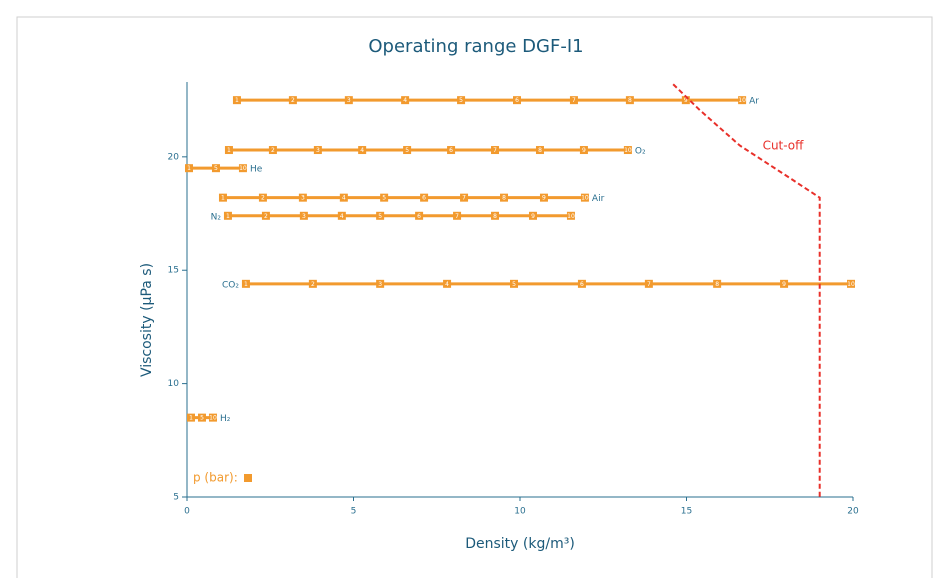 The width and height of the screenshot is (948, 578). What do you see at coordinates (256, 170) in the screenshot?
I see `series-name: He` at bounding box center [256, 170].